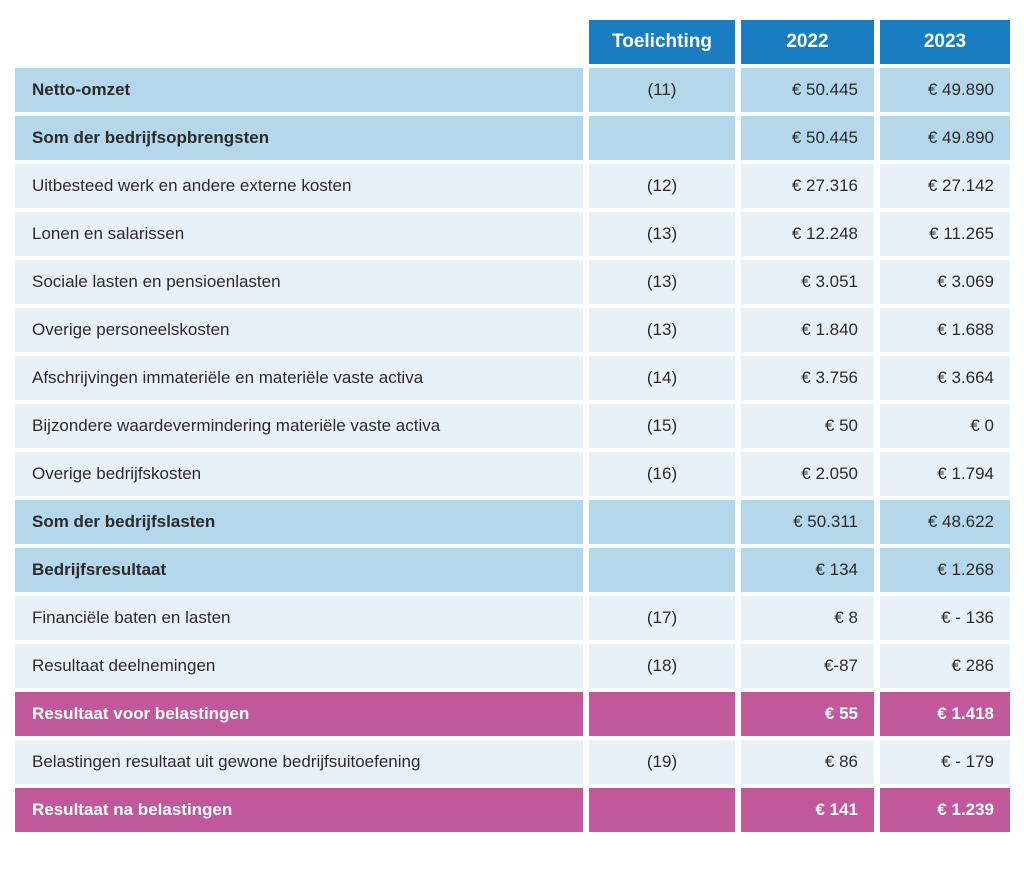 The width and height of the screenshot is (1024, 869). Describe the element at coordinates (299, 714) in the screenshot. I see `row-label: Resultaat voor belastingen` at that location.